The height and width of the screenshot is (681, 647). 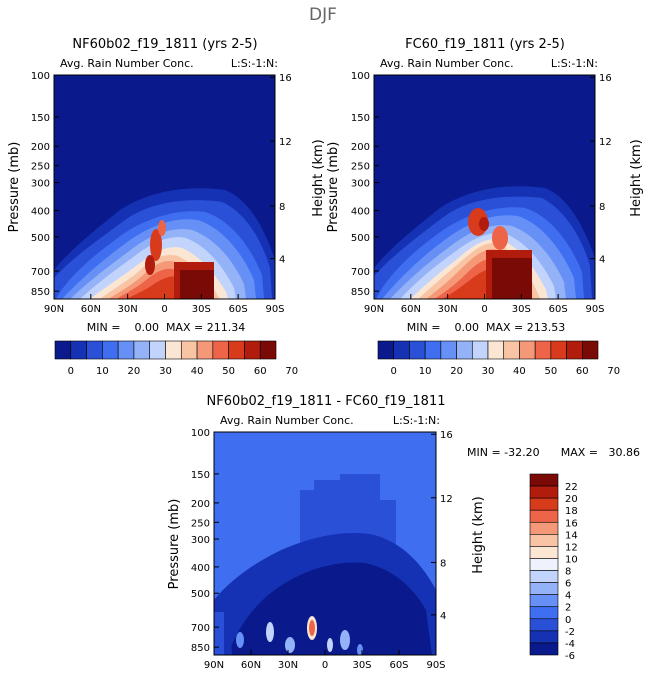 What do you see at coordinates (574, 63) in the screenshot?
I see `panel-b-corner-label: L:S:-1:N:` at bounding box center [574, 63].